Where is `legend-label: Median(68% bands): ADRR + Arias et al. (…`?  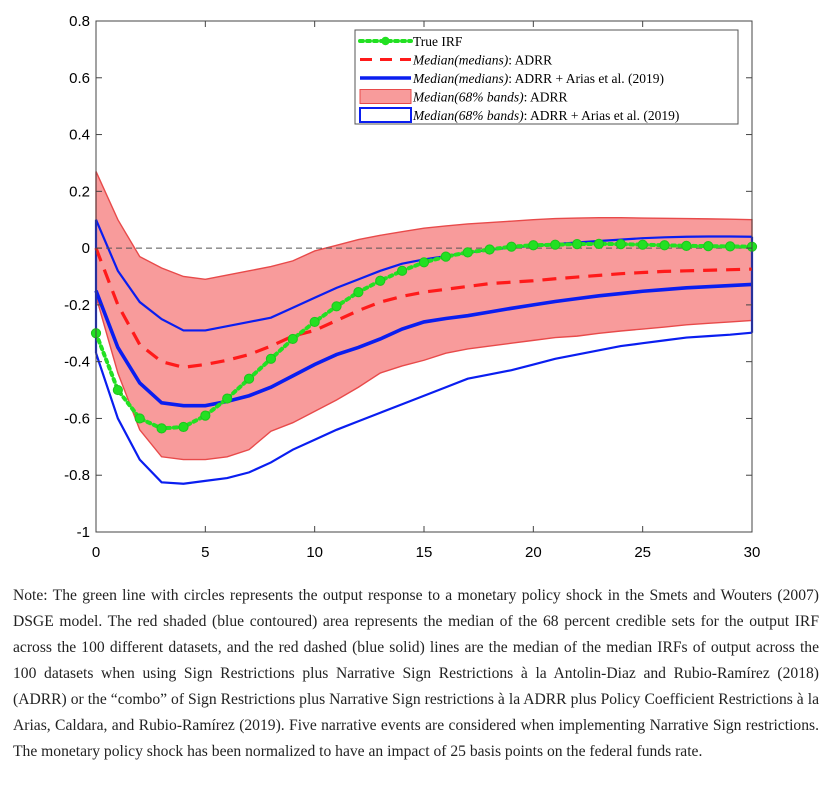
legend-label: Median(68% bands): ADRR + Arias et al. (… is located at coordinates (545, 115).